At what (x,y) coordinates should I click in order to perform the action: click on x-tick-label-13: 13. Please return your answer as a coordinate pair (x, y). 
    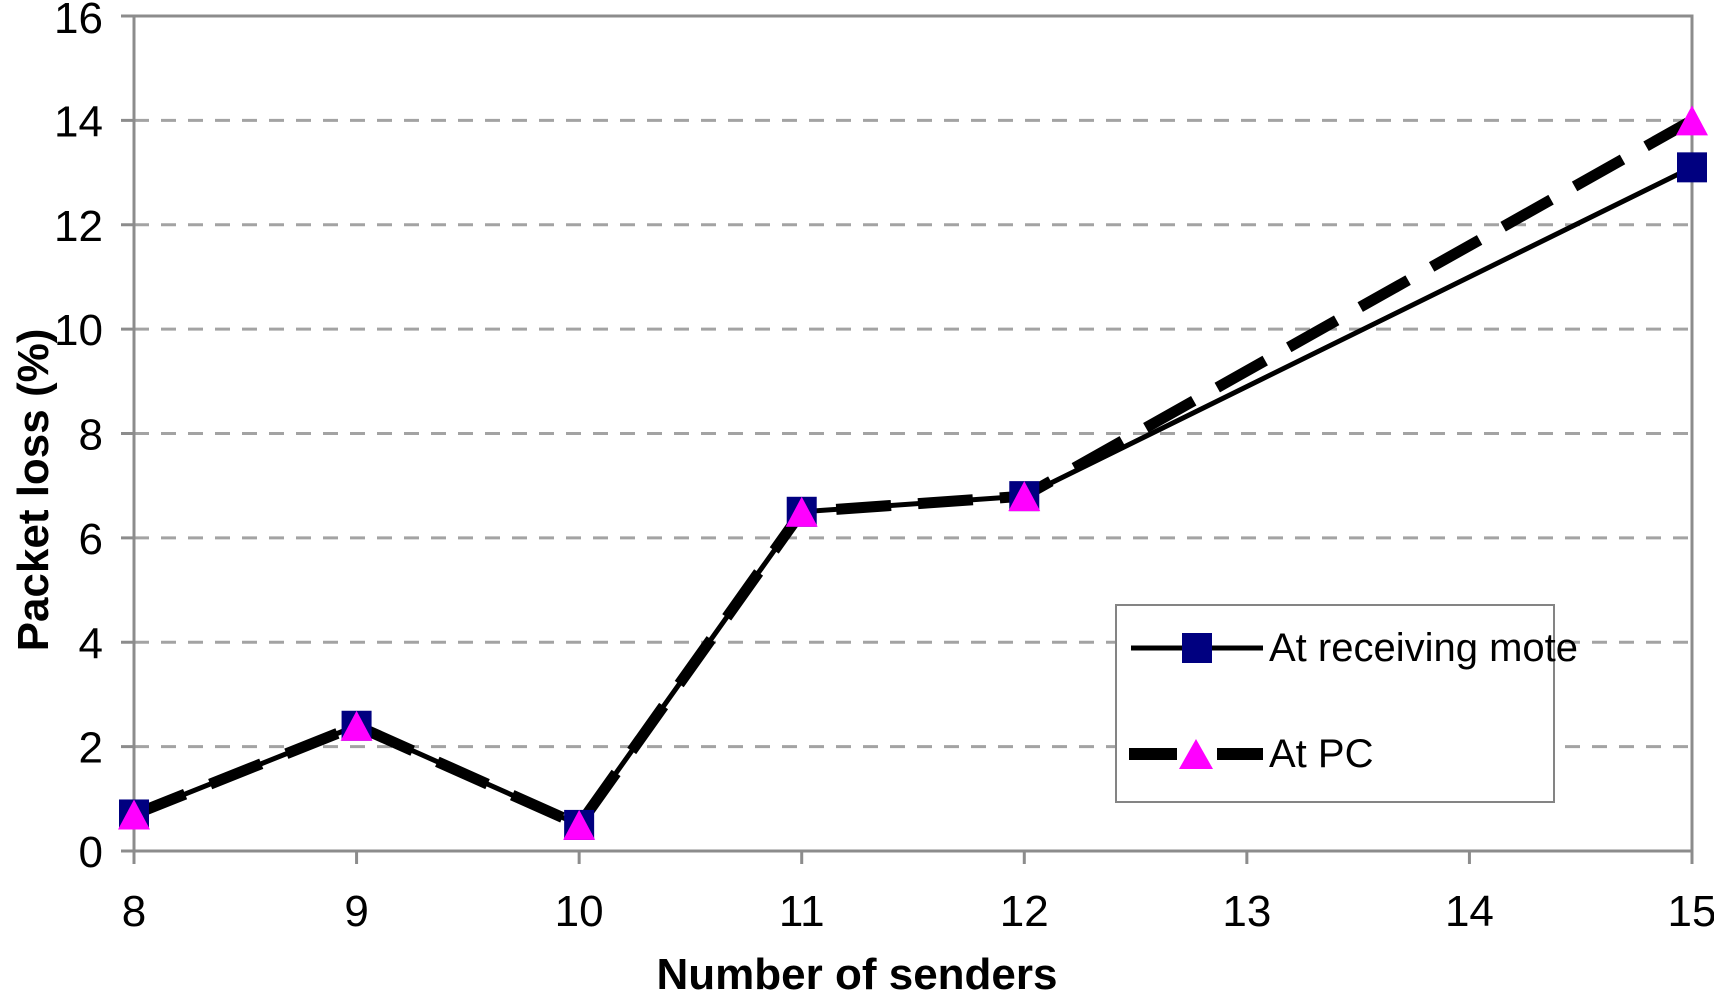
    Looking at the image, I should click on (1246, 911).